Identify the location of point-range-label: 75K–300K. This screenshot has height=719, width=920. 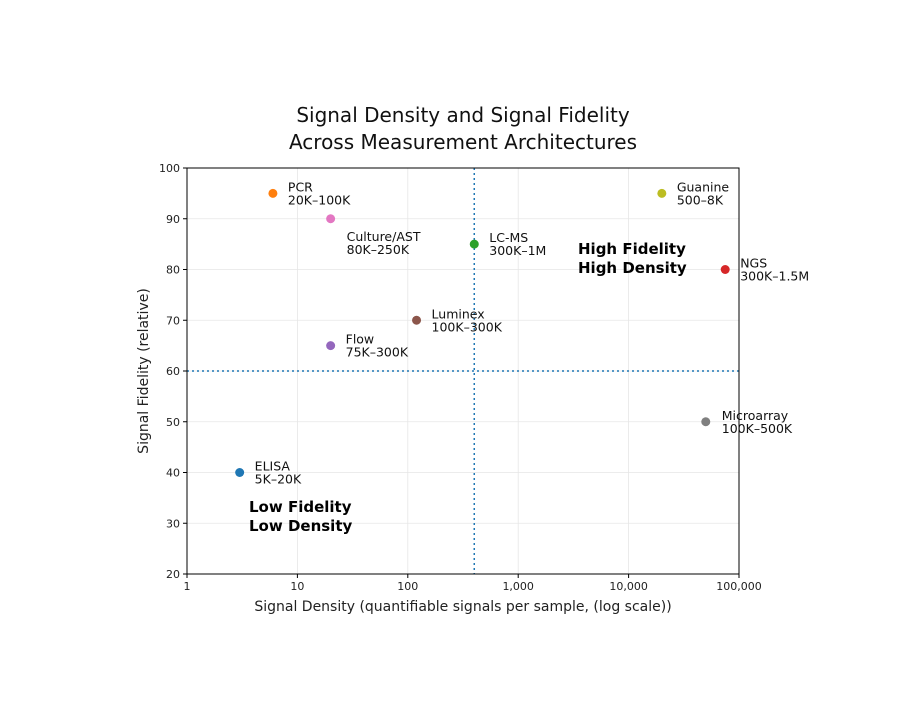
(377, 352).